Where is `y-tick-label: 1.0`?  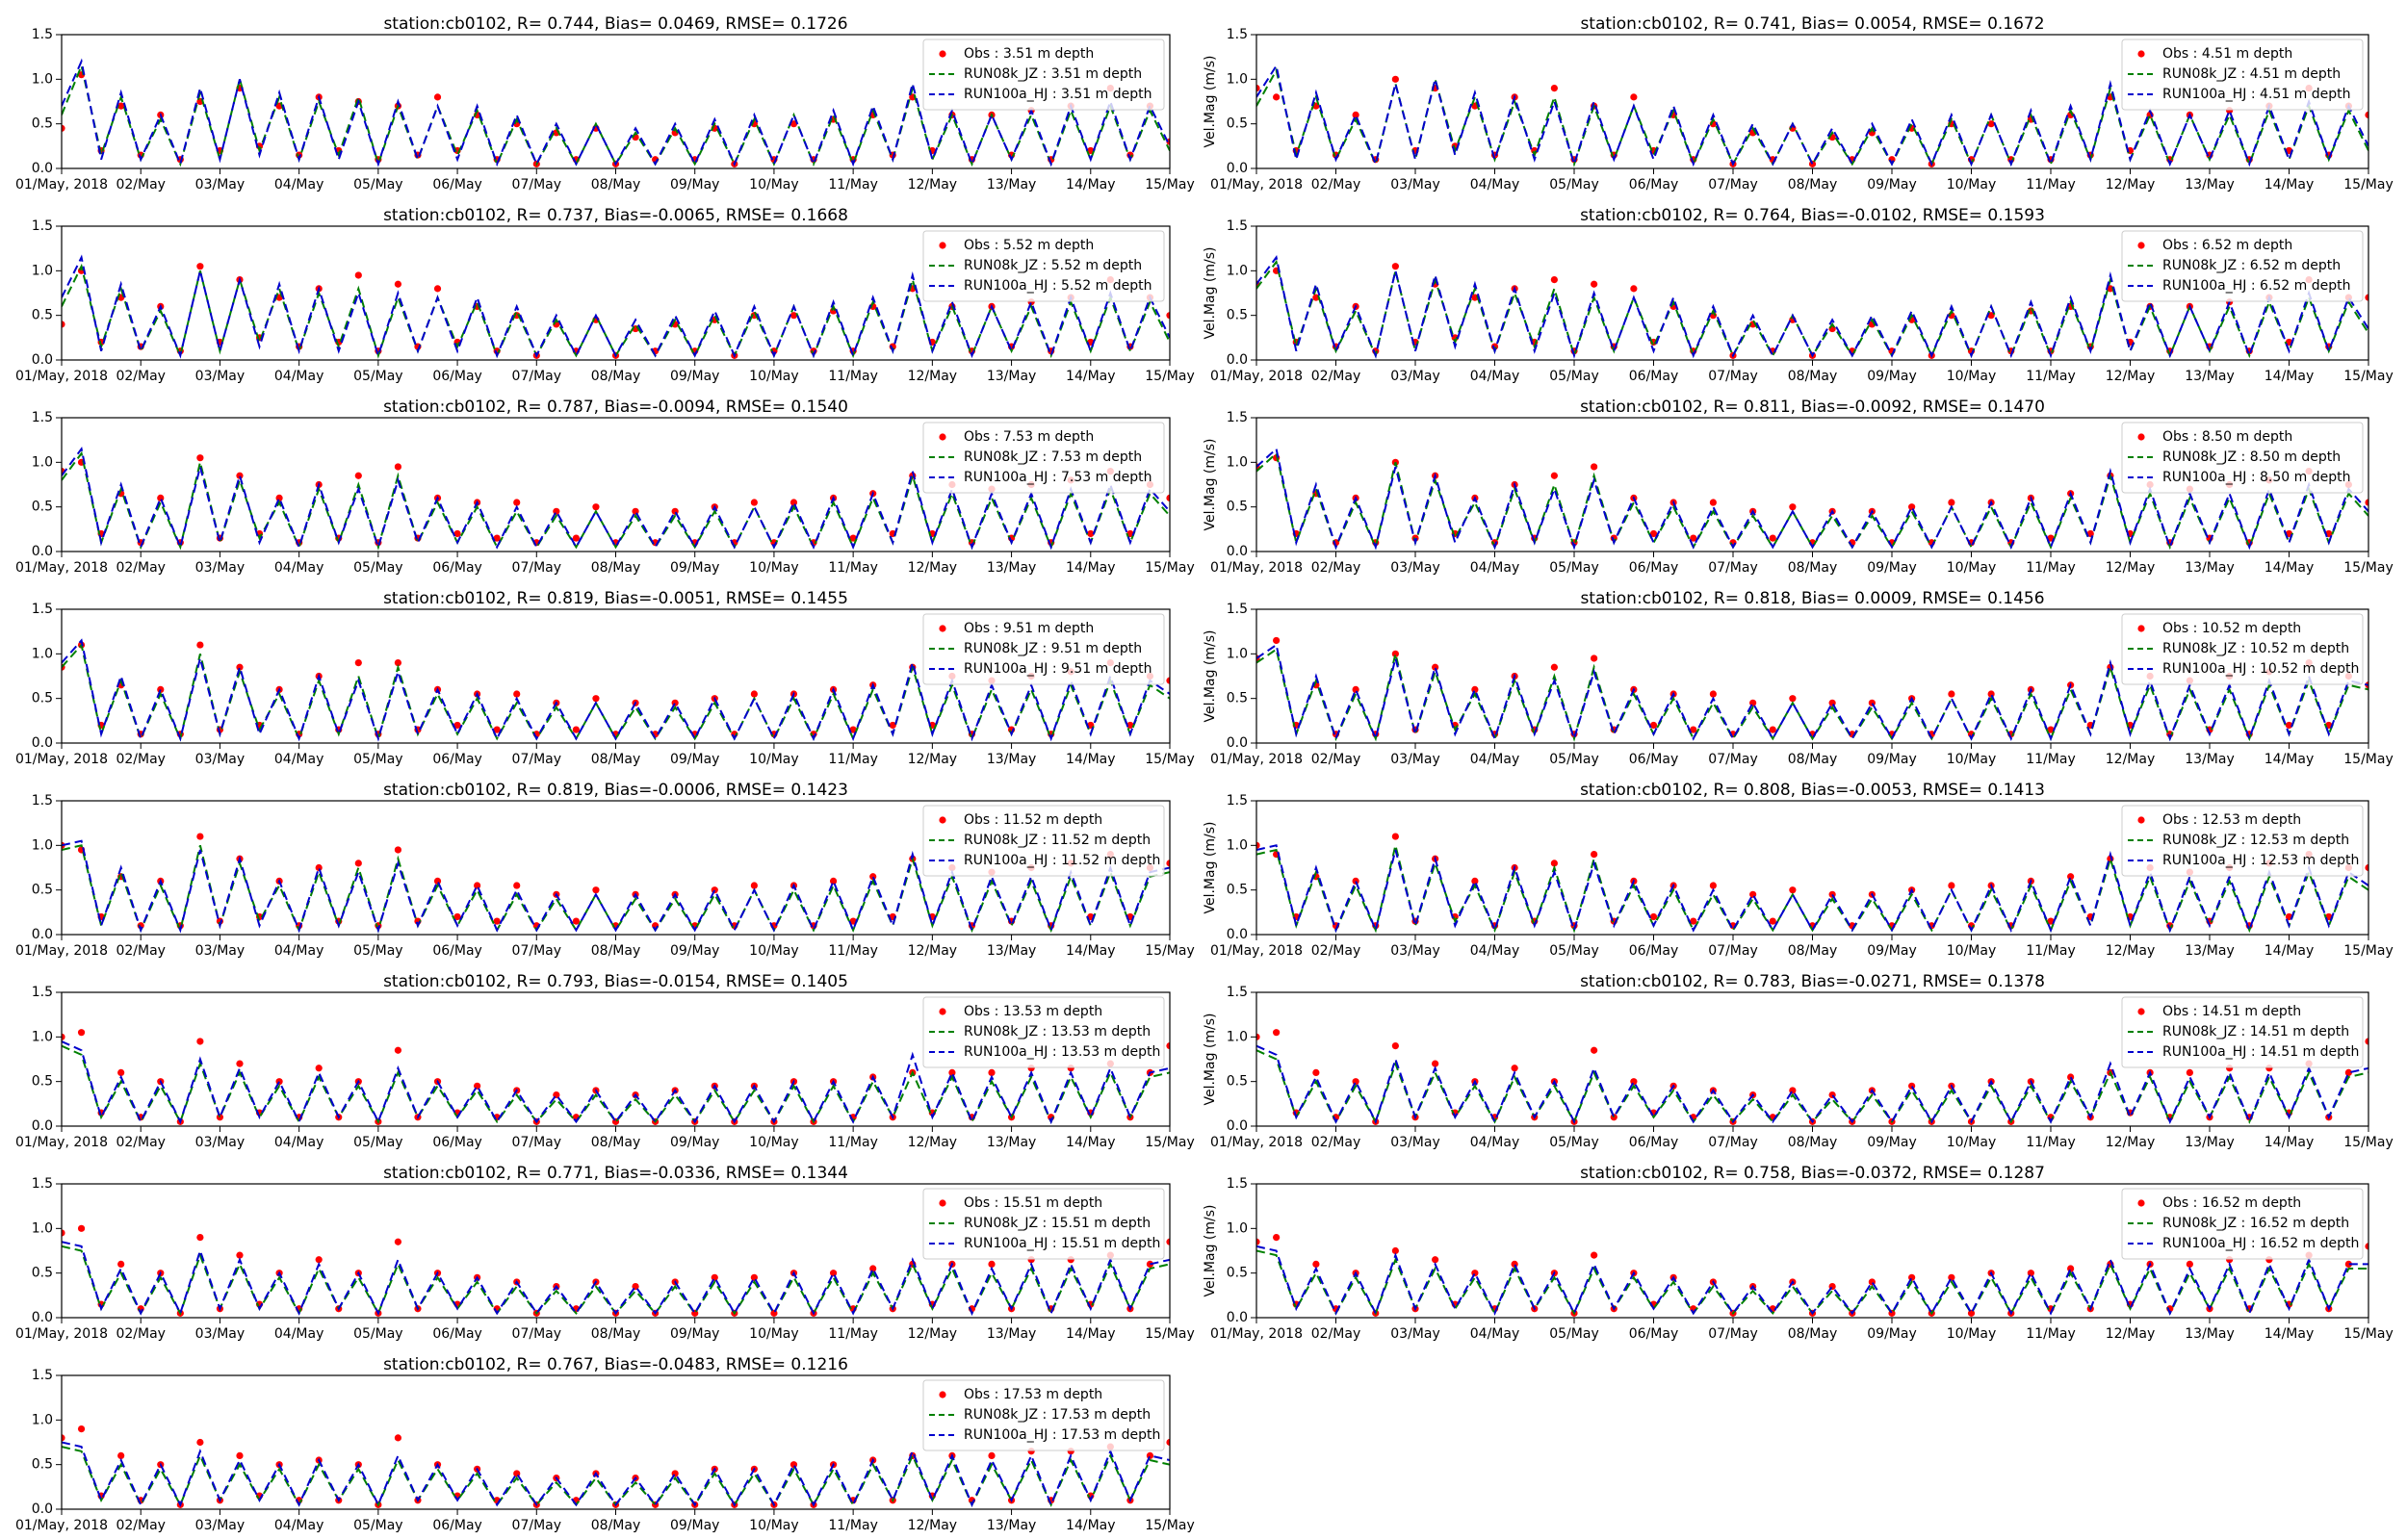
y-tick-label: 1.0 is located at coordinates (42, 270).